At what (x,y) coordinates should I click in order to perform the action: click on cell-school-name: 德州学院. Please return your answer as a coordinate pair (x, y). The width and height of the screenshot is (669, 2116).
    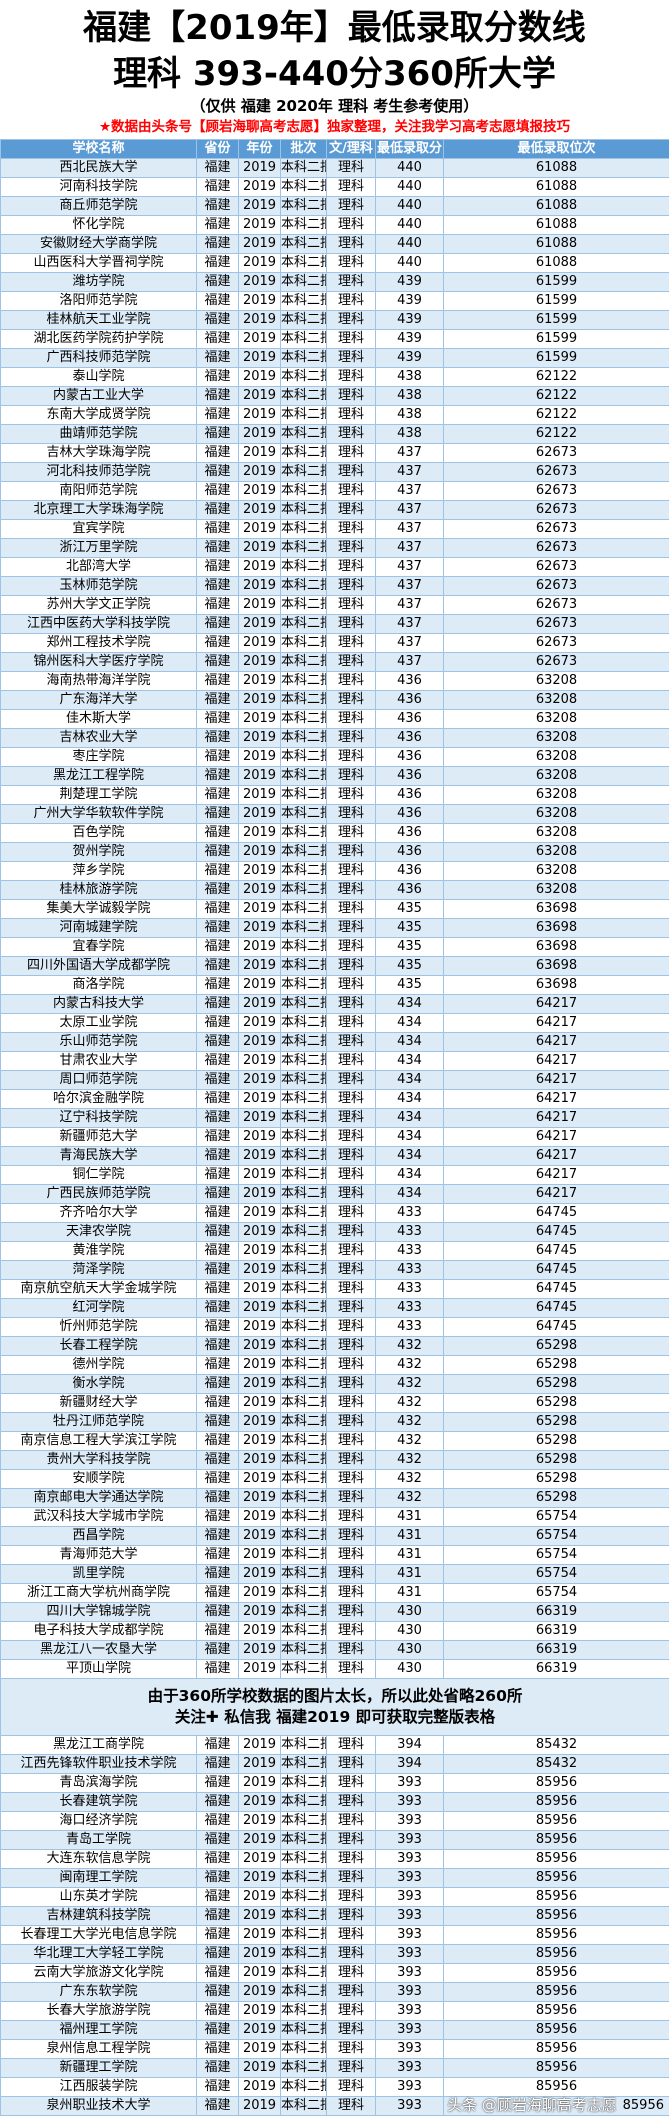
    Looking at the image, I should click on (99, 1365).